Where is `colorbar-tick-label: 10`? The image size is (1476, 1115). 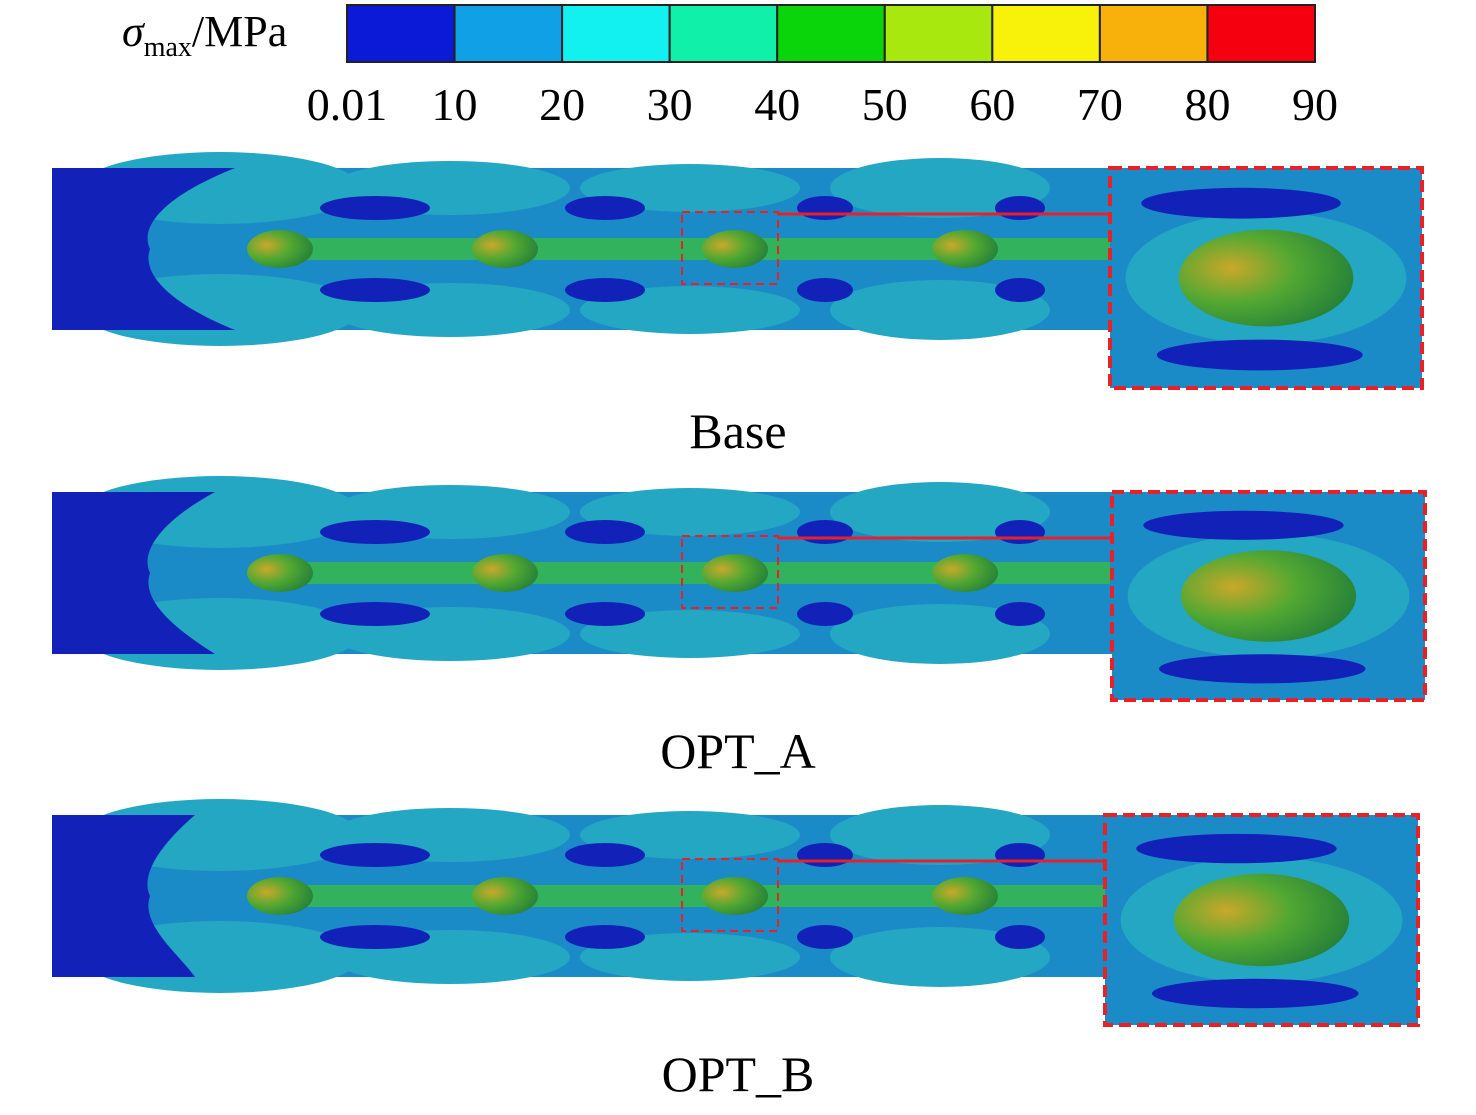
colorbar-tick-label: 10 is located at coordinates (455, 104).